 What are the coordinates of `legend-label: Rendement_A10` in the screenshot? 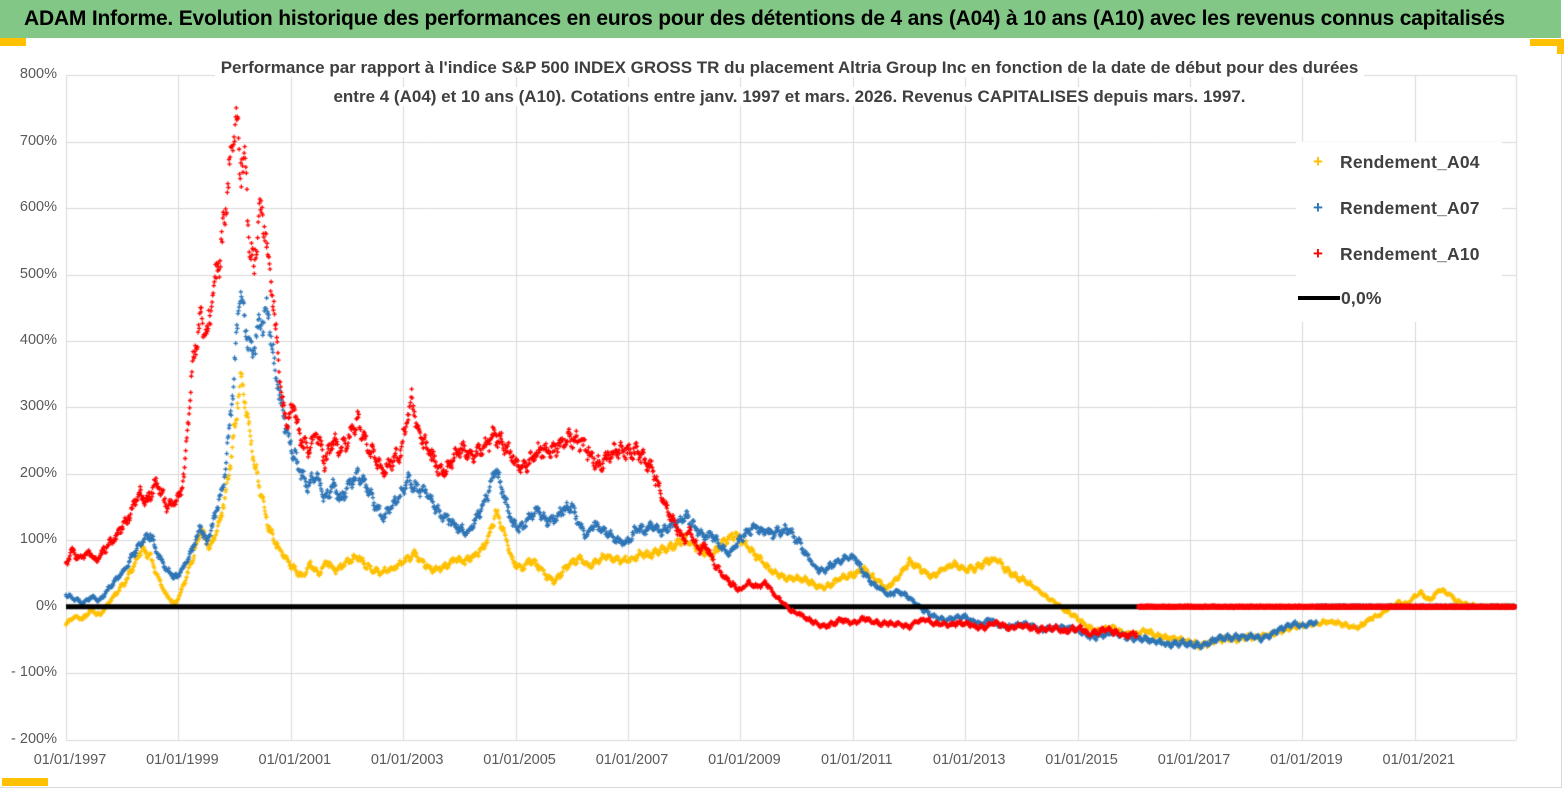 It's located at (1410, 253).